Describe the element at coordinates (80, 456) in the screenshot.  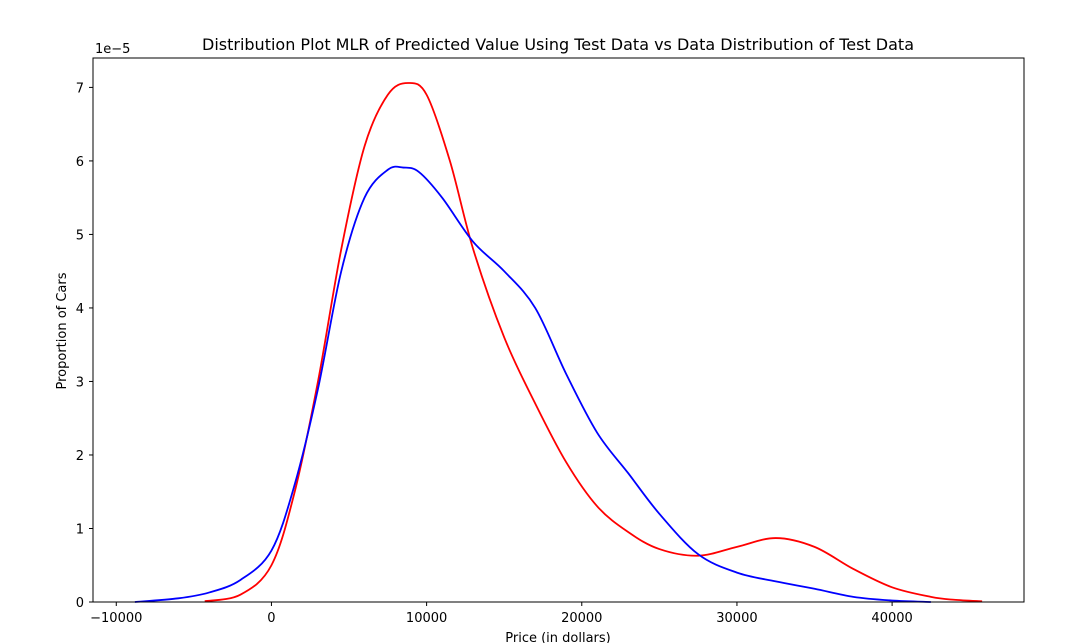
I see `y-tick-label: 2` at that location.